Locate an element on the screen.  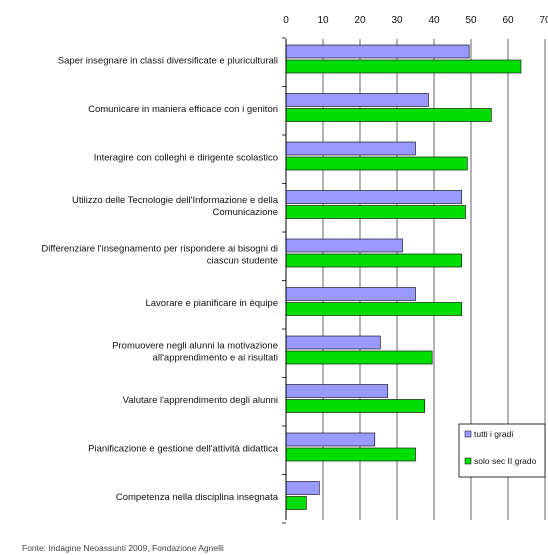
category-label: Valutare l'apprendimento degli alunni is located at coordinates (200, 400).